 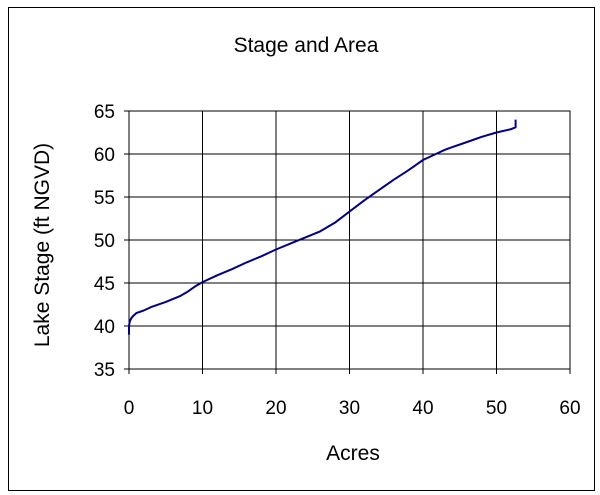 What do you see at coordinates (306, 45) in the screenshot?
I see `chart-title: Stage and Area` at bounding box center [306, 45].